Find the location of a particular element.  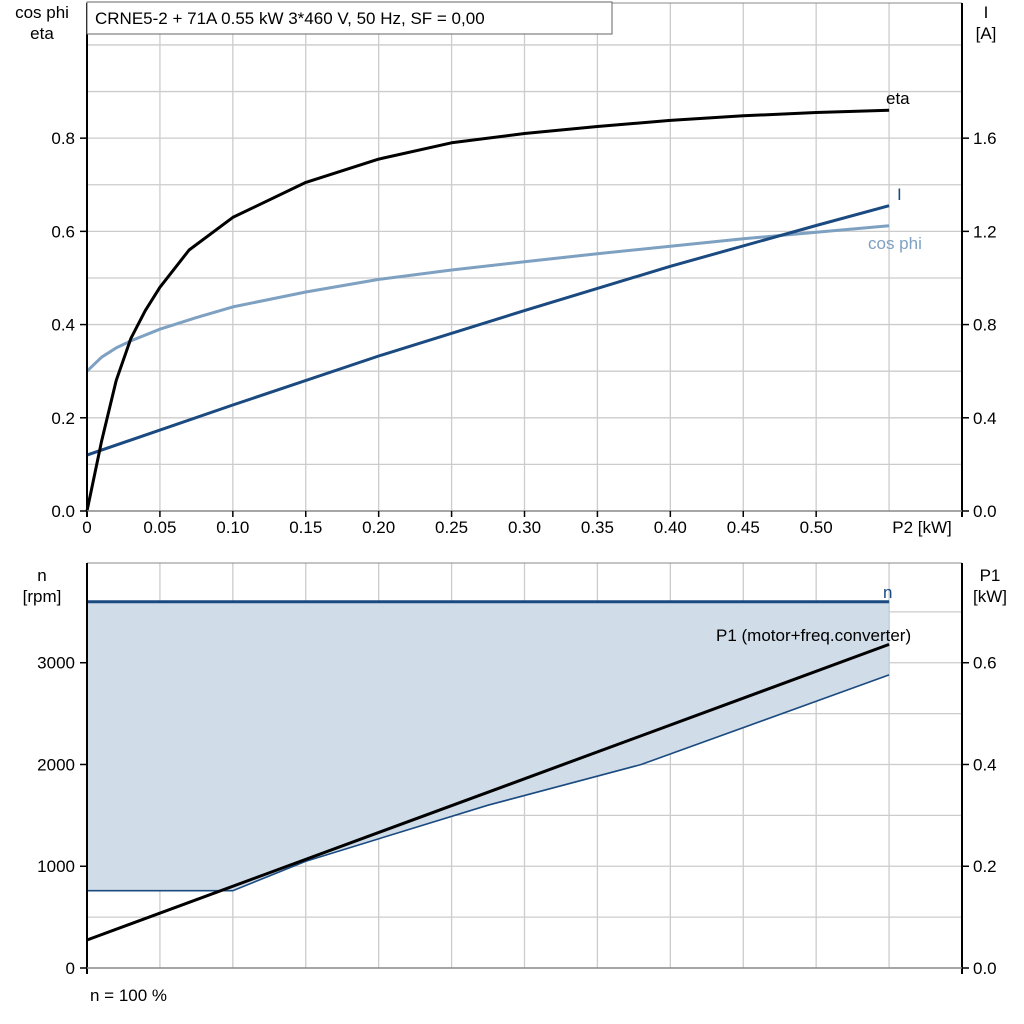

x-tick-label: 0.10 is located at coordinates (232, 527).